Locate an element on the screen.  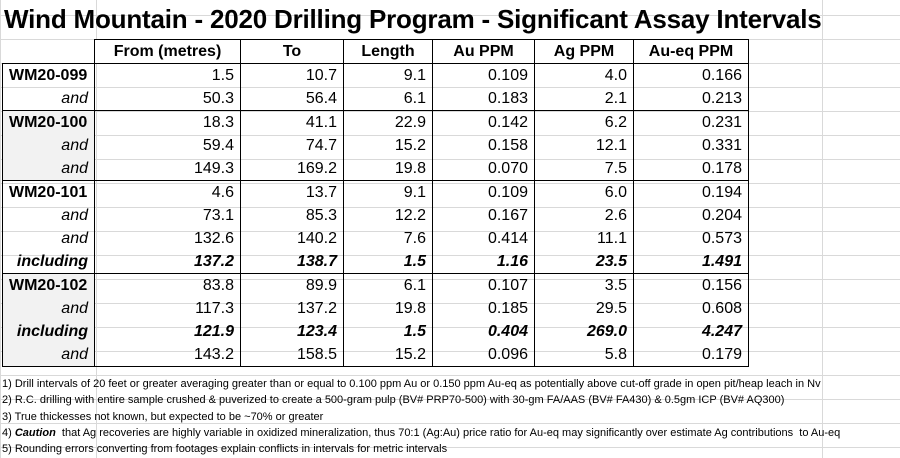
cell-from: 132.6 is located at coordinates (167, 238).